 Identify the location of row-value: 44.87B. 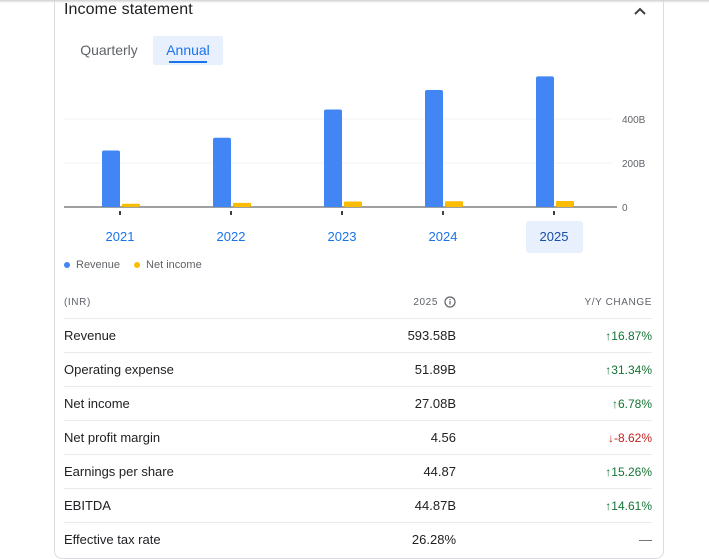
(435, 505).